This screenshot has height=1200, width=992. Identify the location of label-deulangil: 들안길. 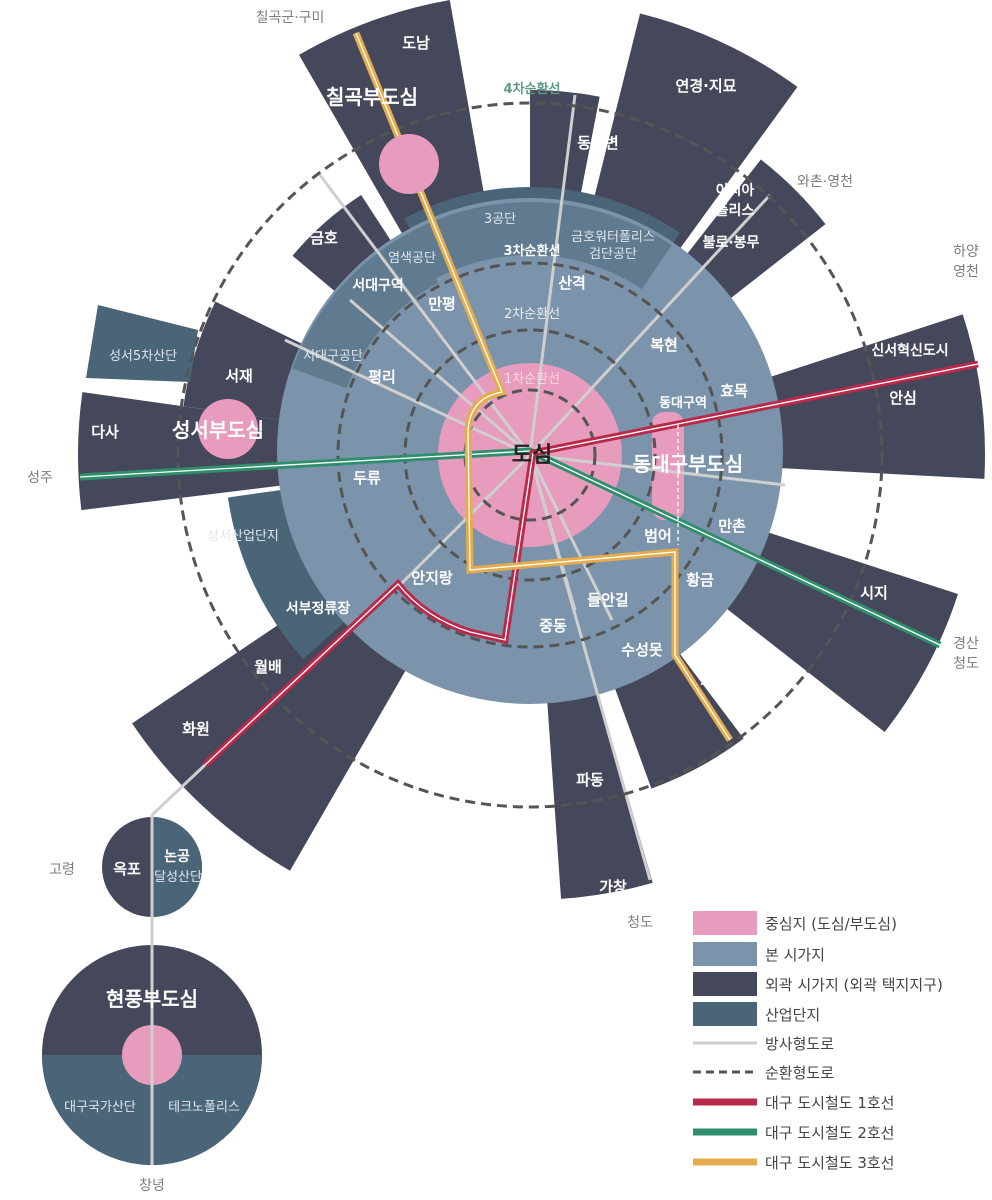
(607, 600).